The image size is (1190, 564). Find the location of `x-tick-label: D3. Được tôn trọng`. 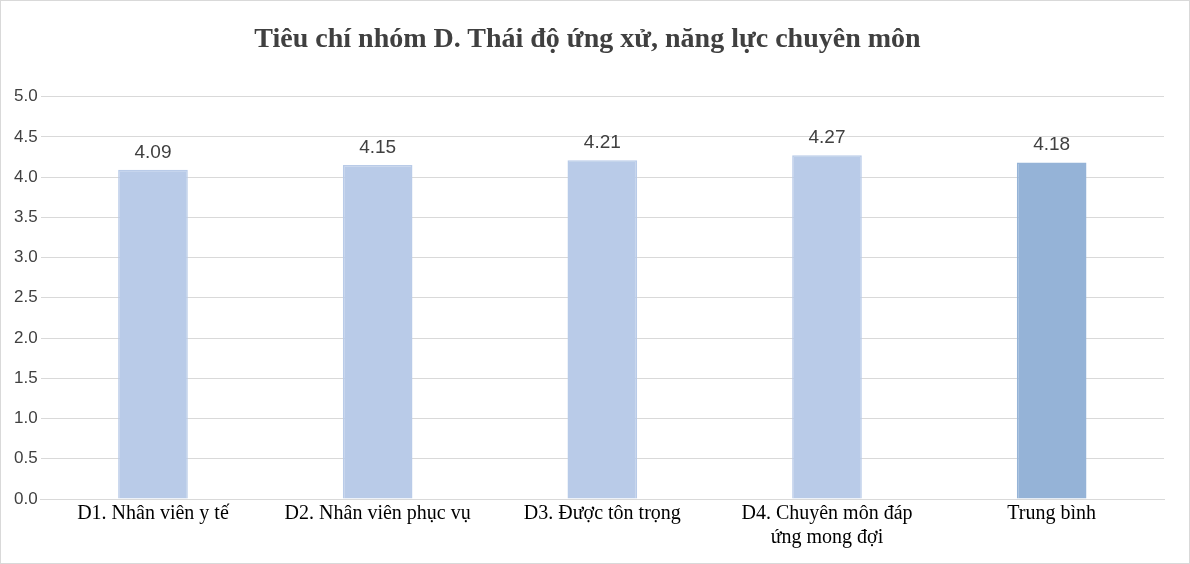

x-tick-label: D3. Được tôn trọng is located at coordinates (602, 513).